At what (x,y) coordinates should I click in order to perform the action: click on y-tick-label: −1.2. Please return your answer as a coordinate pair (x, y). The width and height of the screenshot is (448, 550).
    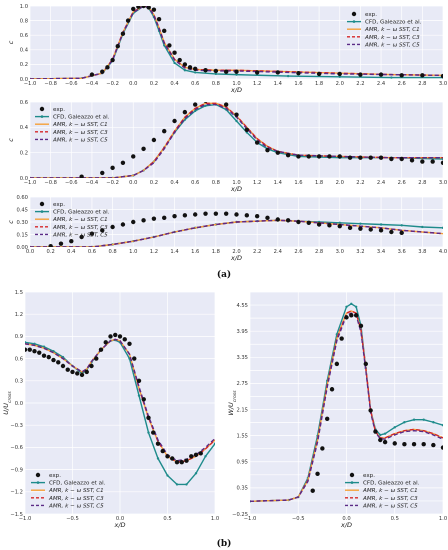
    Looking at the image, I should click on (16, 493).